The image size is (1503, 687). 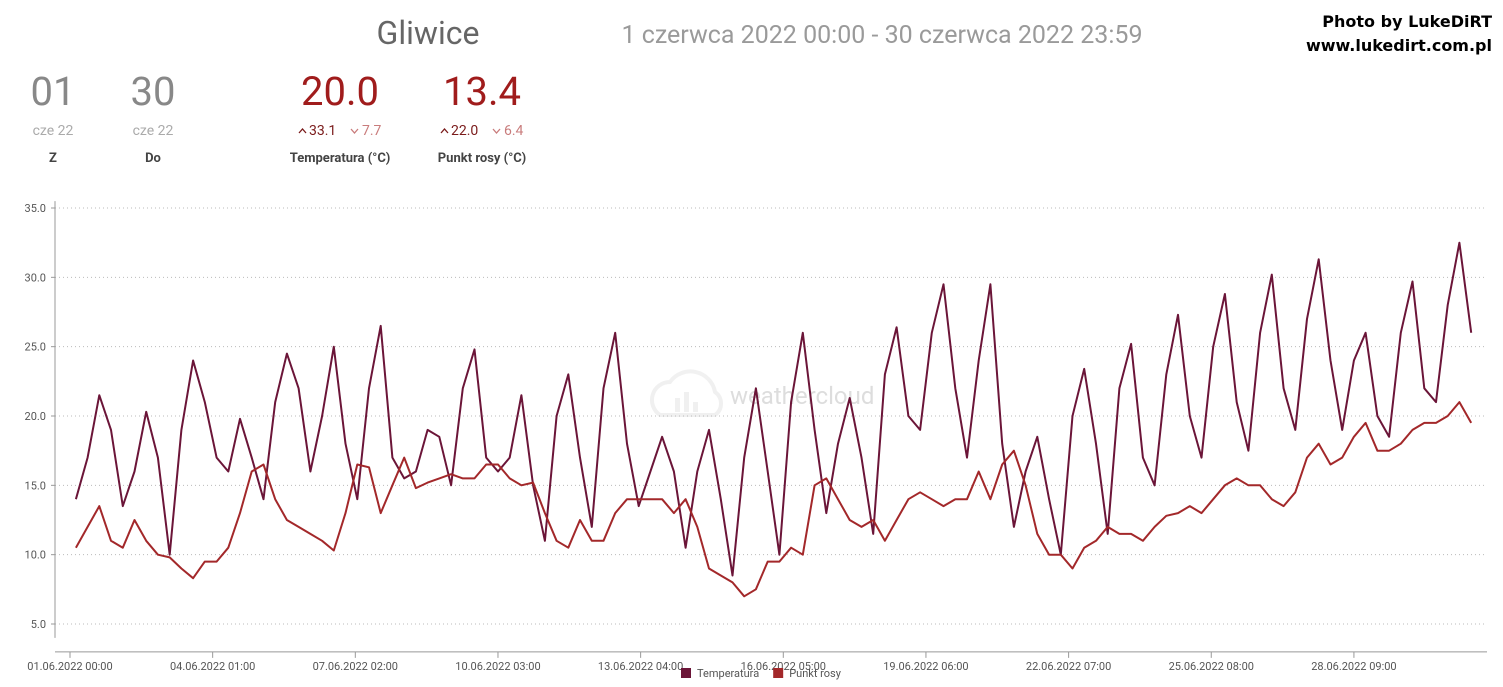 What do you see at coordinates (783, 666) in the screenshot?
I see `x-tick-label: 16.06.2022 05:00` at bounding box center [783, 666].